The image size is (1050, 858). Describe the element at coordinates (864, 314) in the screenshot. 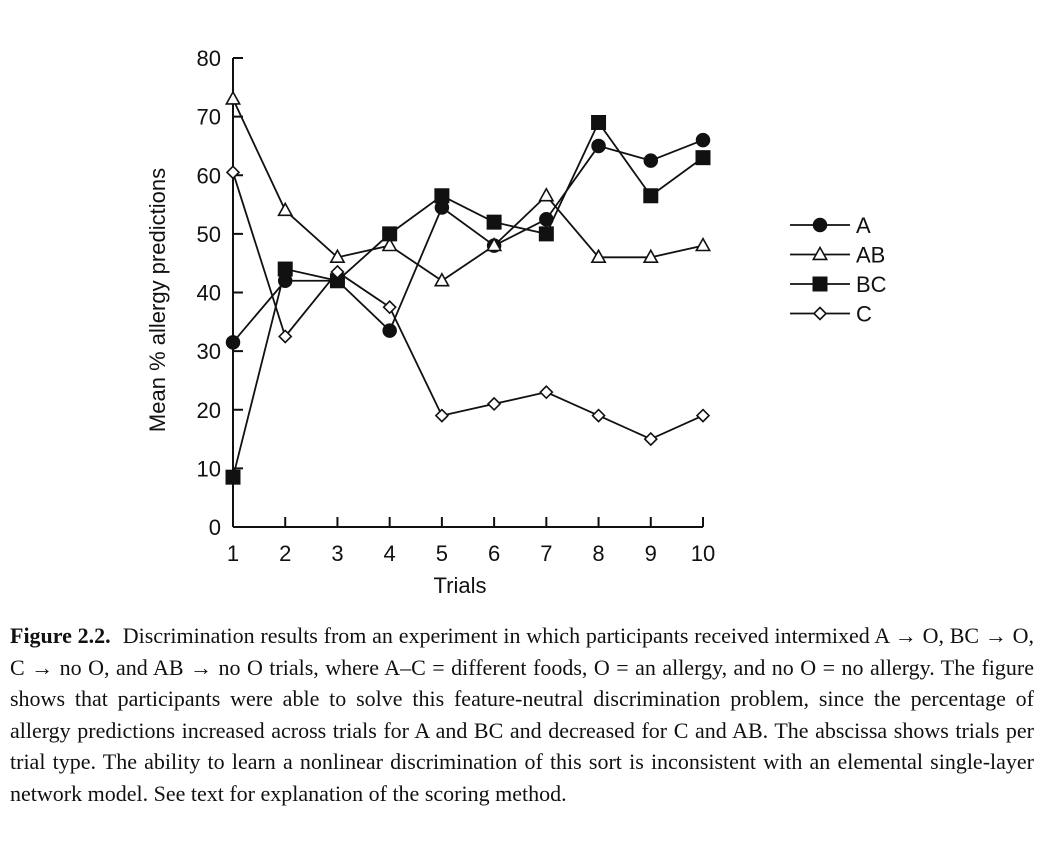

I see `legend-label-c: C` at that location.